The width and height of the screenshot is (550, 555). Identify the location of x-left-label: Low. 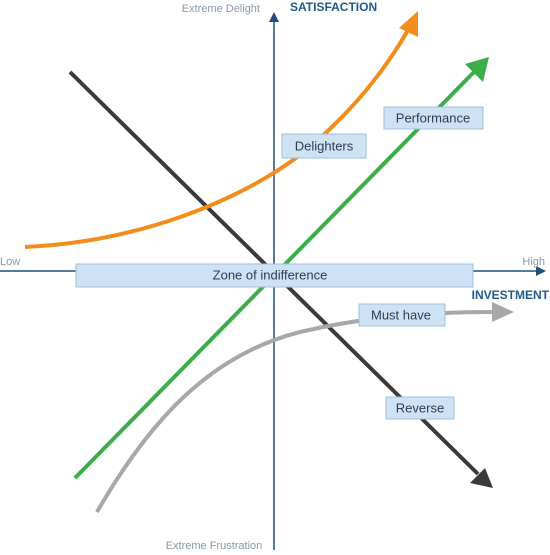
(10, 262).